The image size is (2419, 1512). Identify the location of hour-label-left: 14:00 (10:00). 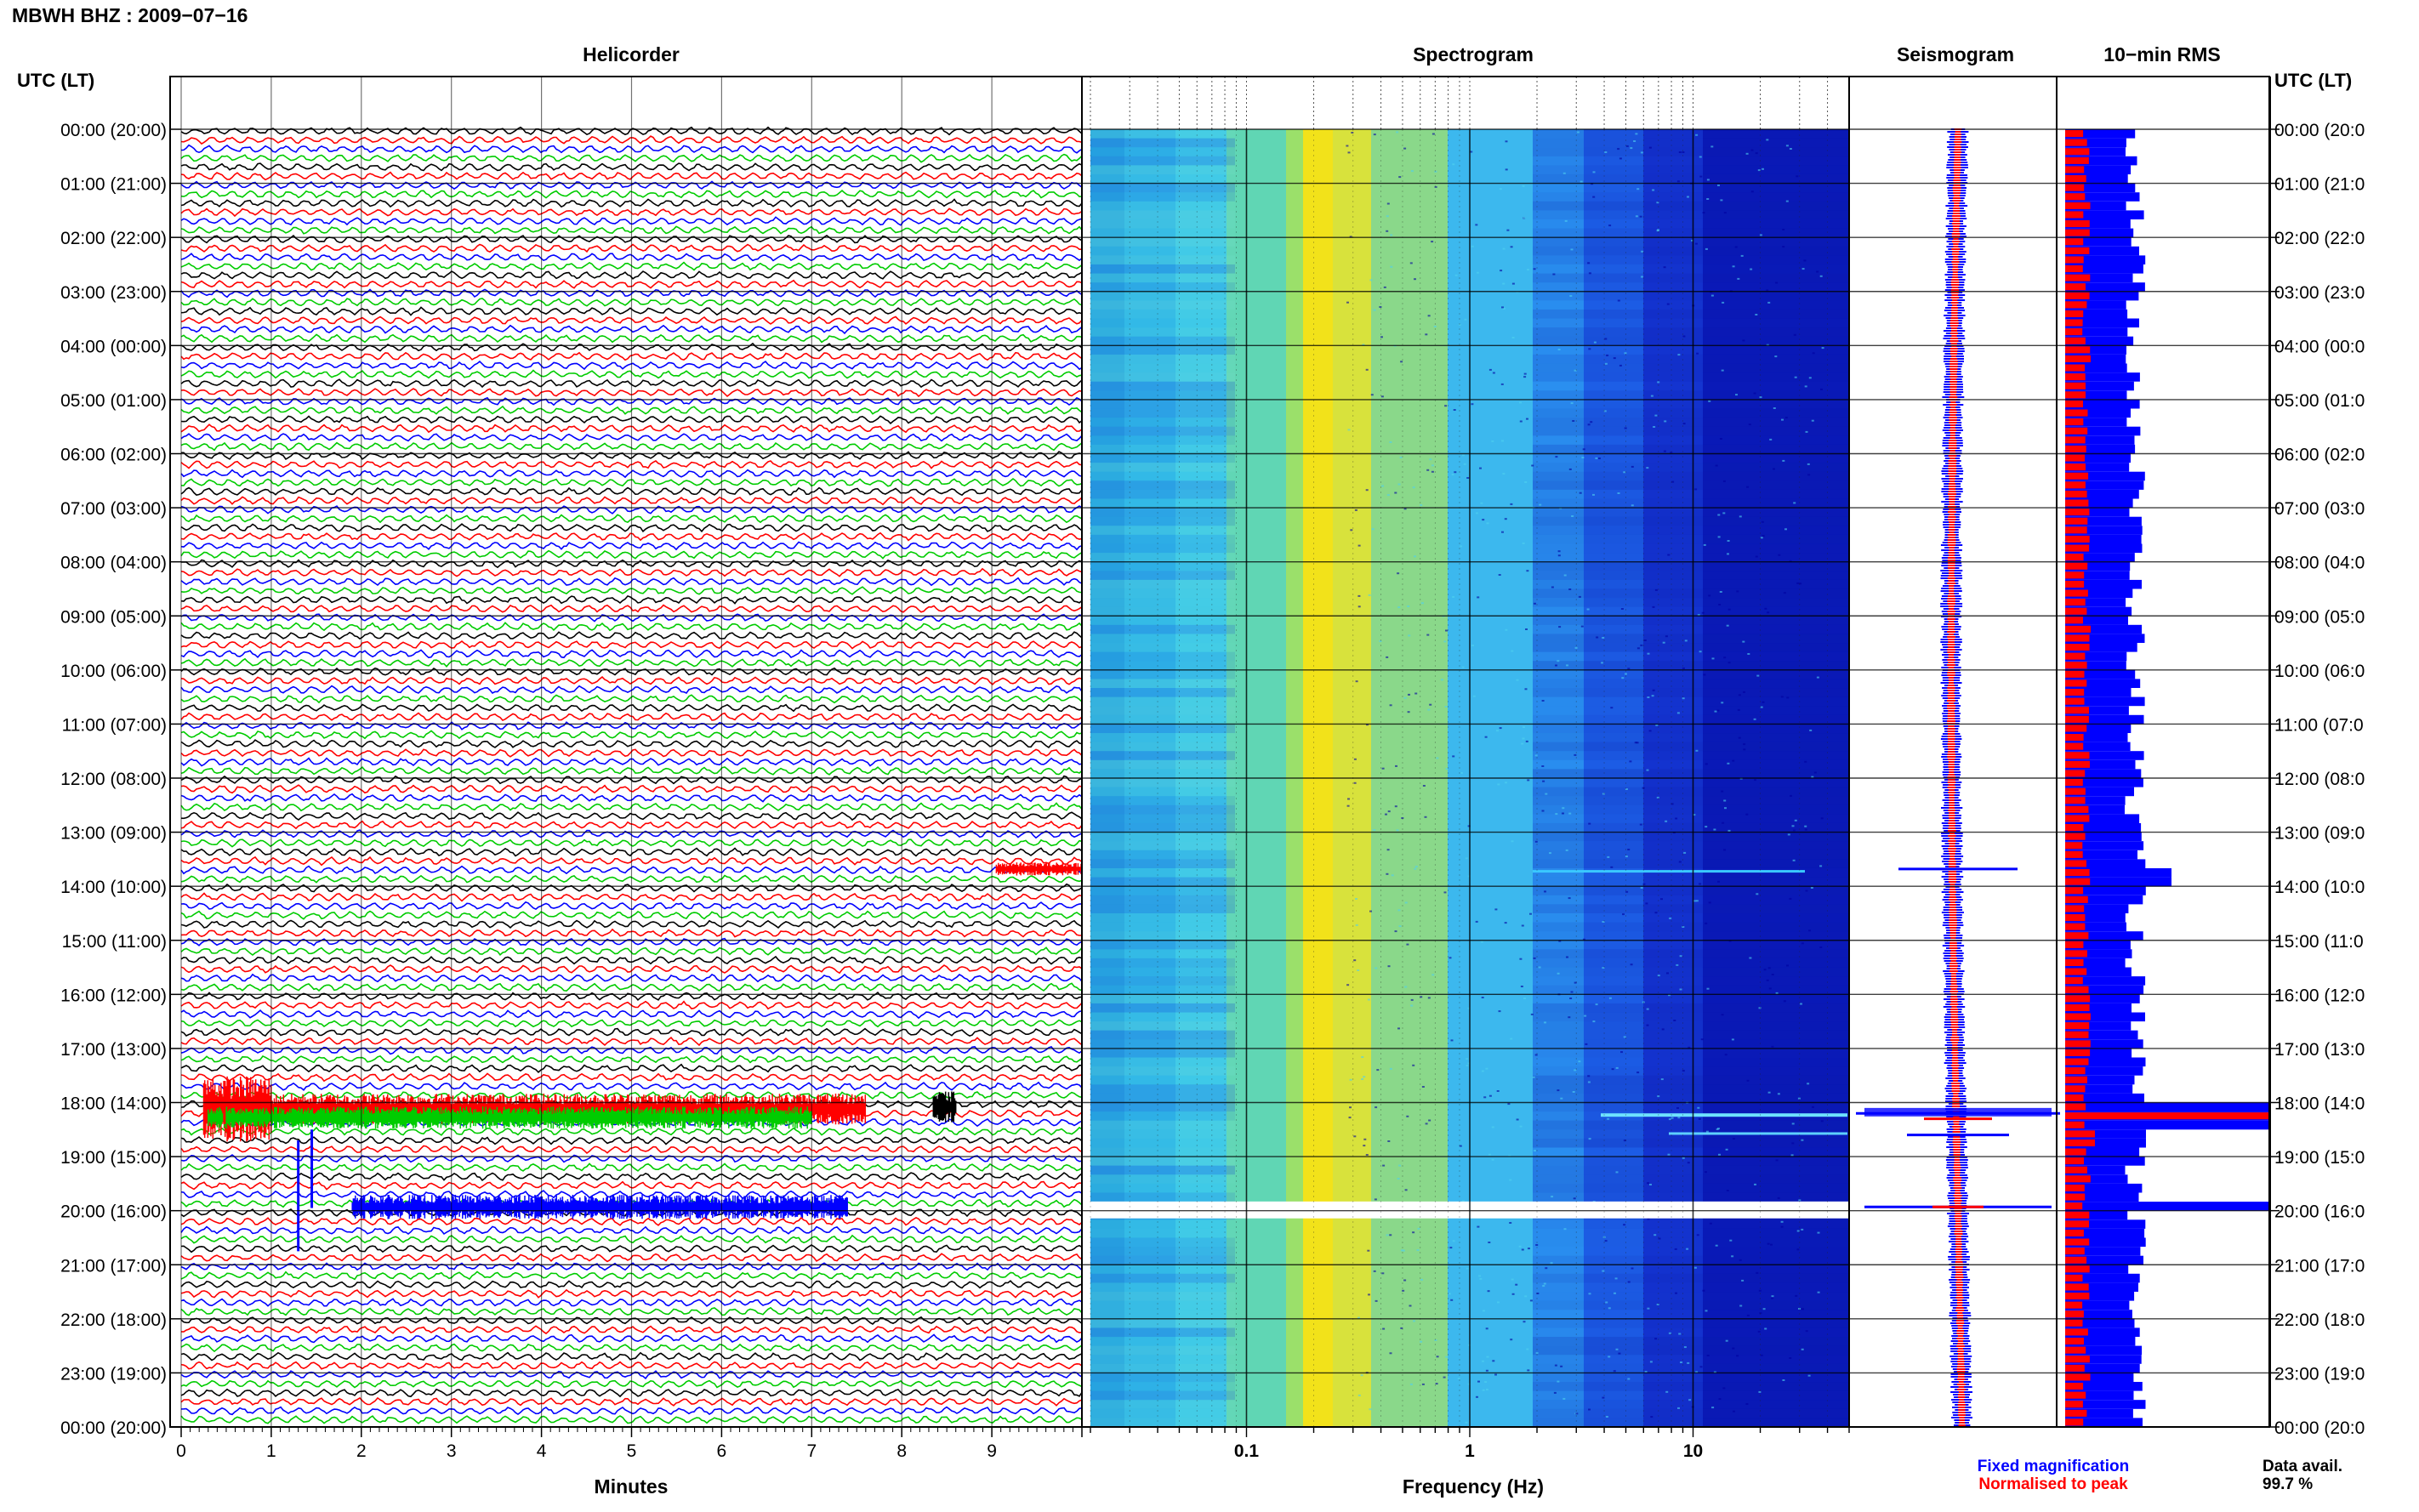
(113, 887).